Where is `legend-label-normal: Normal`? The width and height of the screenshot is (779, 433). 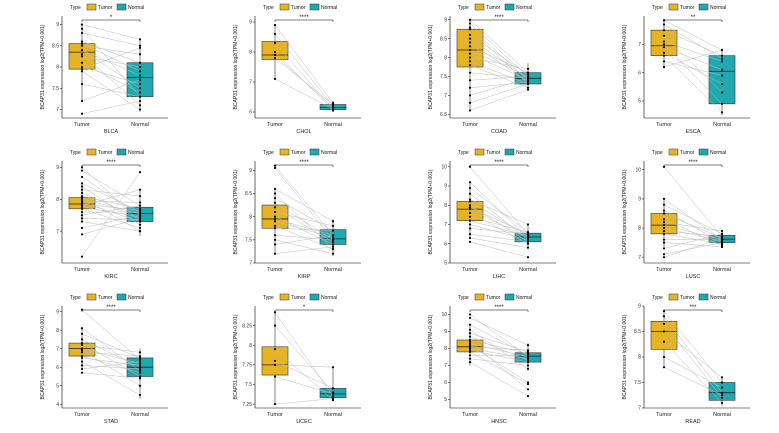 legend-label-normal: Normal is located at coordinates (524, 153).